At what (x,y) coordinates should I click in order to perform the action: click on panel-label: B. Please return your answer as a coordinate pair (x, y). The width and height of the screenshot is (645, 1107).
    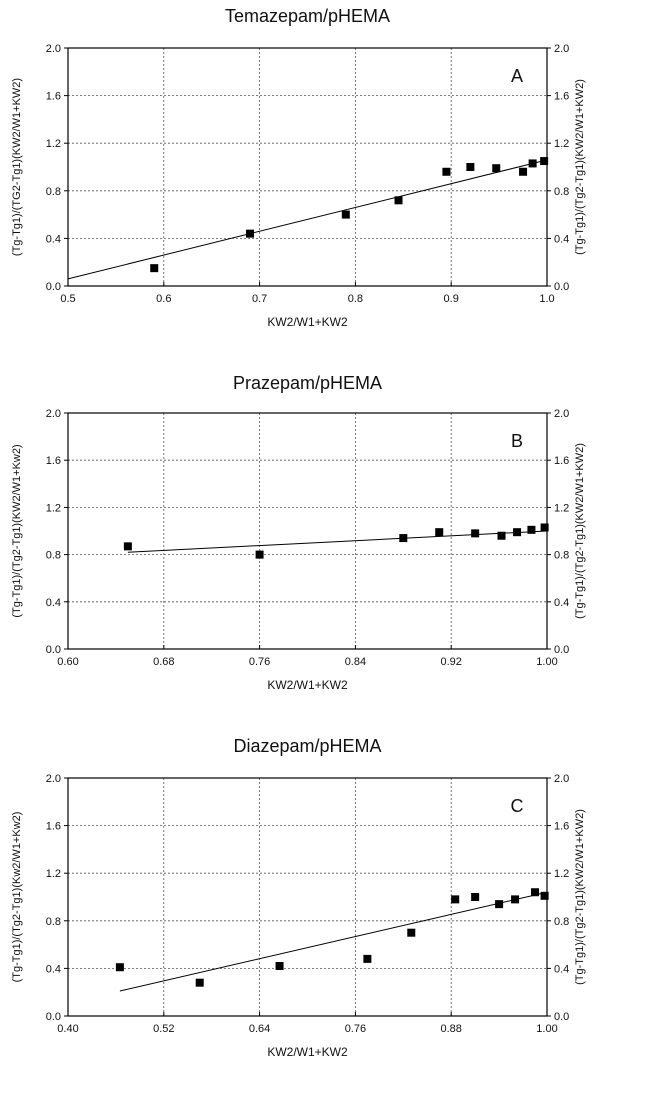
    Looking at the image, I should click on (517, 441).